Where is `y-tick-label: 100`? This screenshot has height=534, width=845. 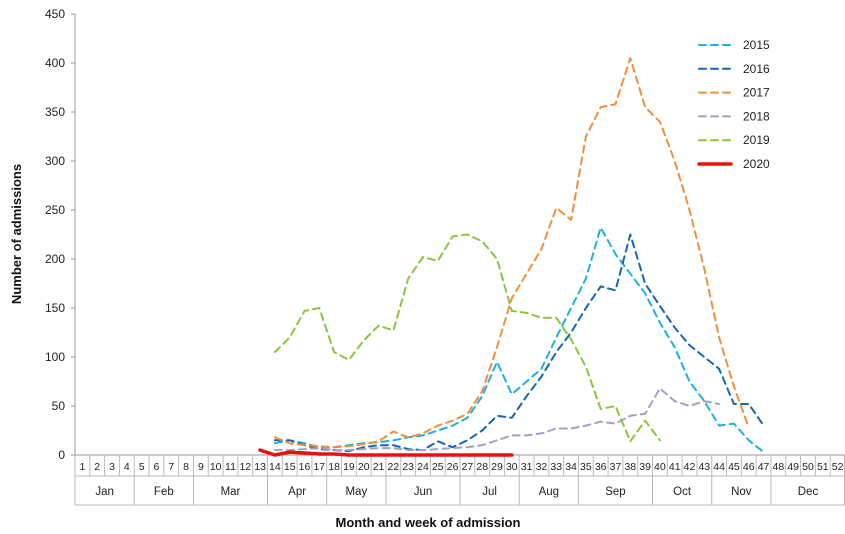
y-tick-label: 100 is located at coordinates (55, 357).